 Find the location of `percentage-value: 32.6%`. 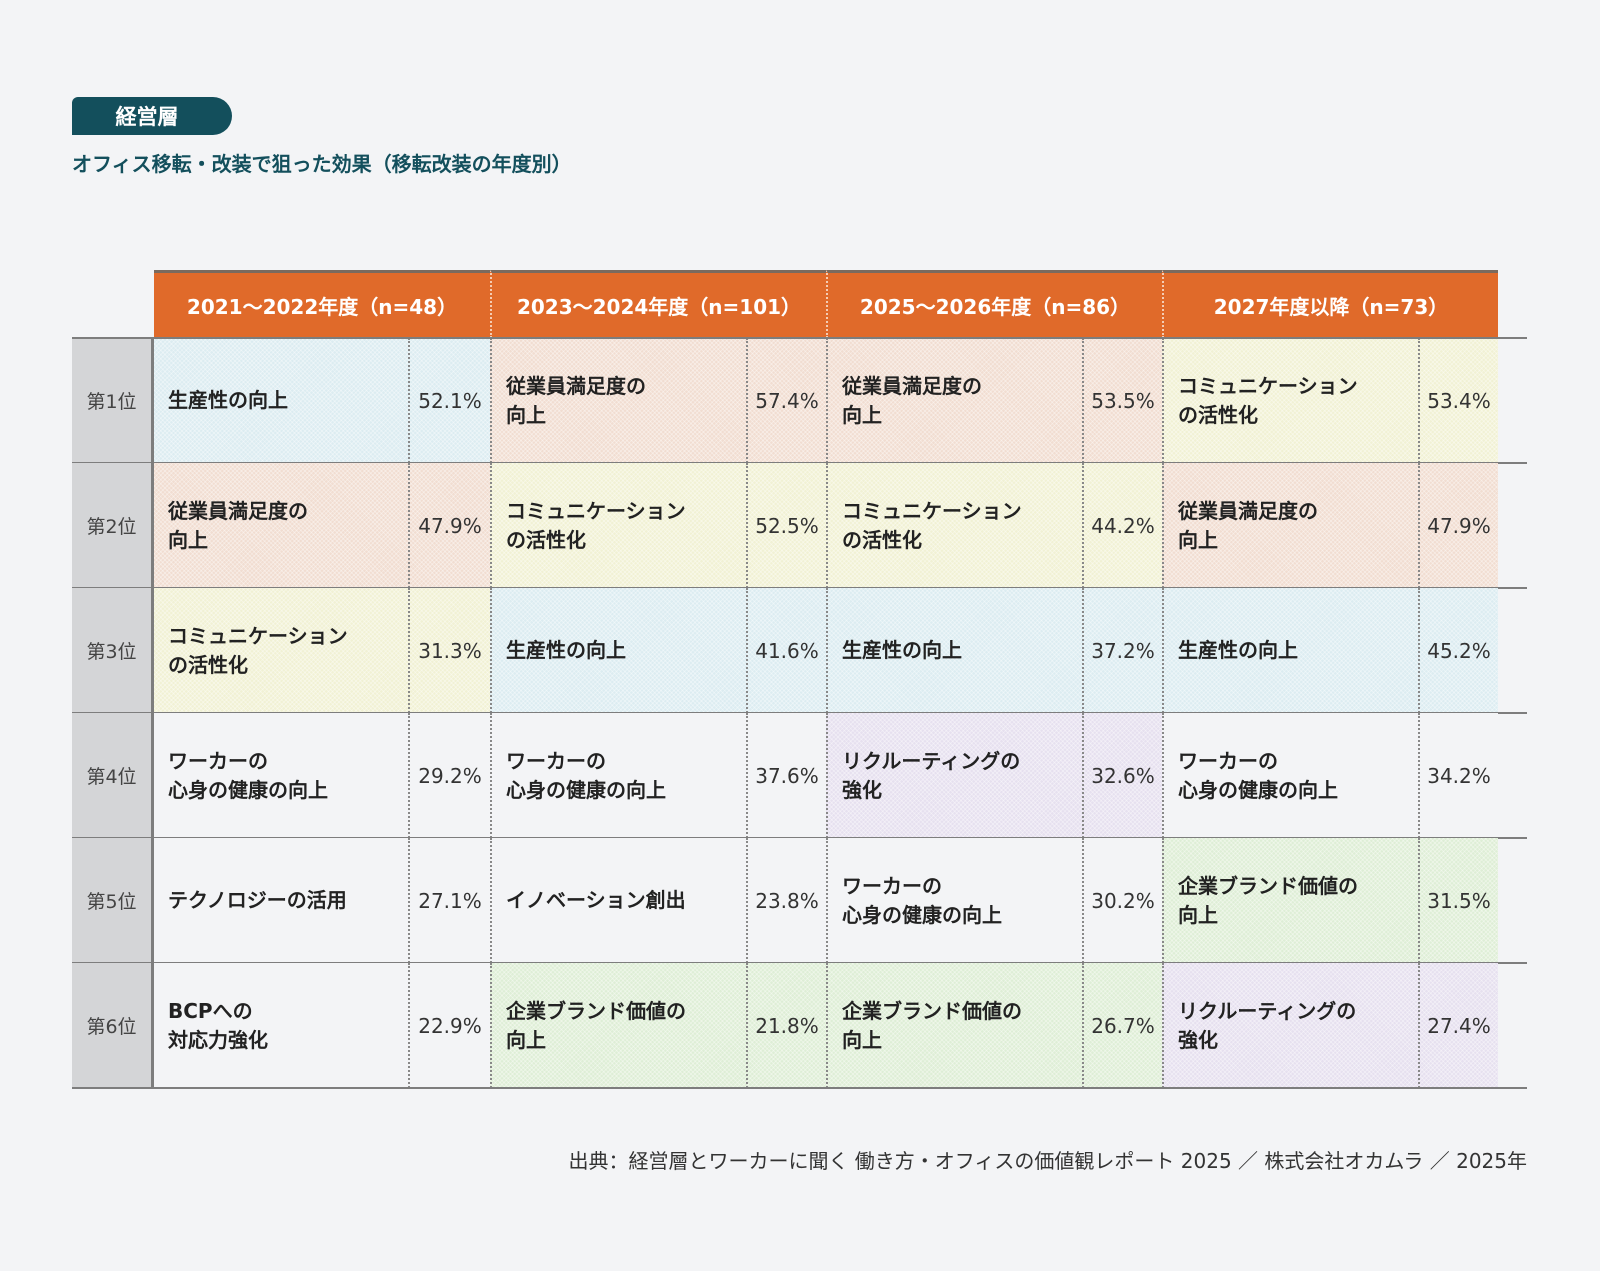

percentage-value: 32.6% is located at coordinates (1123, 775).